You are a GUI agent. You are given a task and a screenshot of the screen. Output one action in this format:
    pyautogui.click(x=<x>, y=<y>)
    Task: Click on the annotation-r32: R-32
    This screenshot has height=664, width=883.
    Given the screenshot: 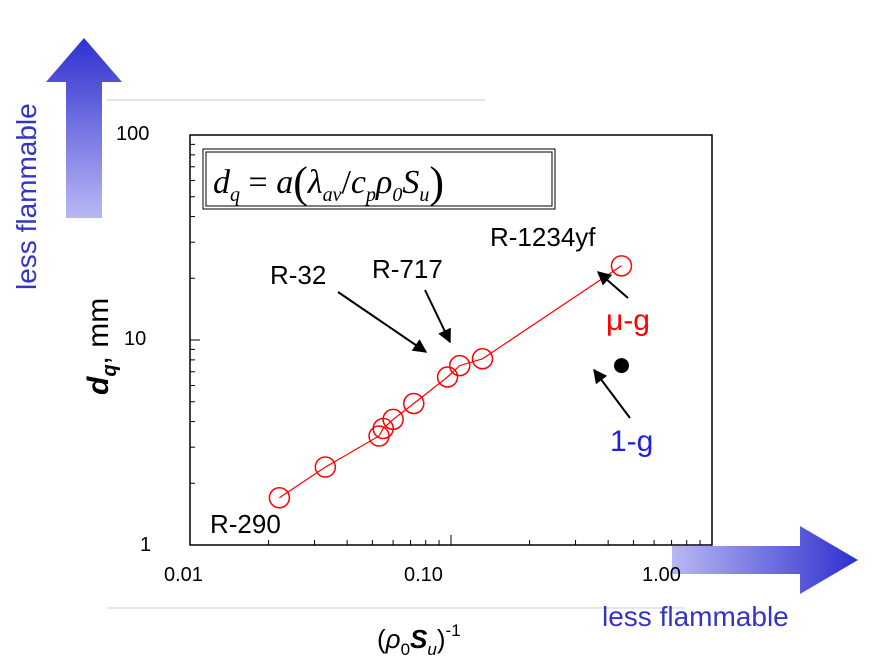 What is the action you would take?
    pyautogui.click(x=298, y=275)
    